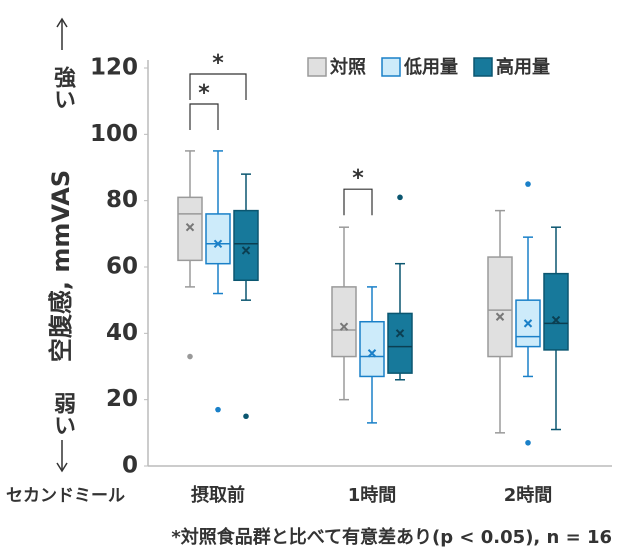 This screenshot has width=620, height=560. Describe the element at coordinates (430, 67) in the screenshot. I see `legend-label: 低用量` at that location.